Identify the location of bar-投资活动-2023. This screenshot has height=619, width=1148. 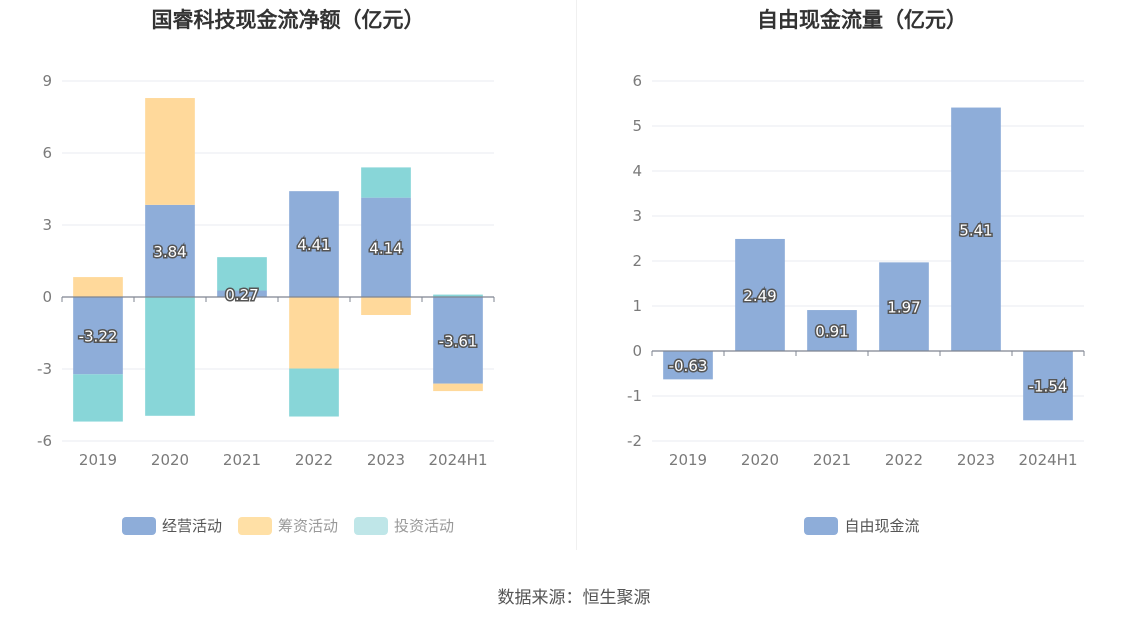
(386, 182).